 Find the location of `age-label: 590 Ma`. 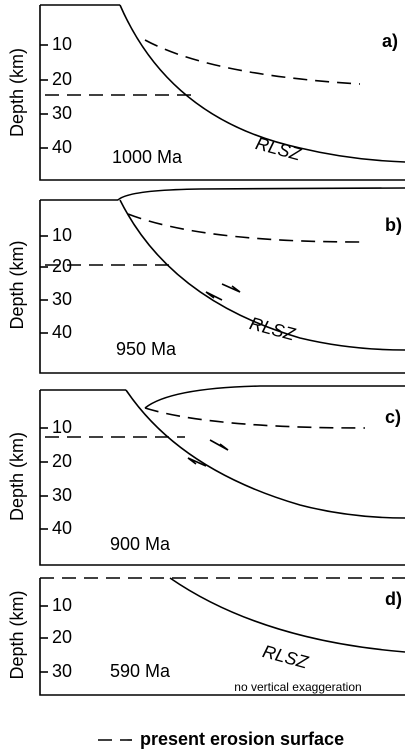

age-label: 590 Ma is located at coordinates (140, 671).